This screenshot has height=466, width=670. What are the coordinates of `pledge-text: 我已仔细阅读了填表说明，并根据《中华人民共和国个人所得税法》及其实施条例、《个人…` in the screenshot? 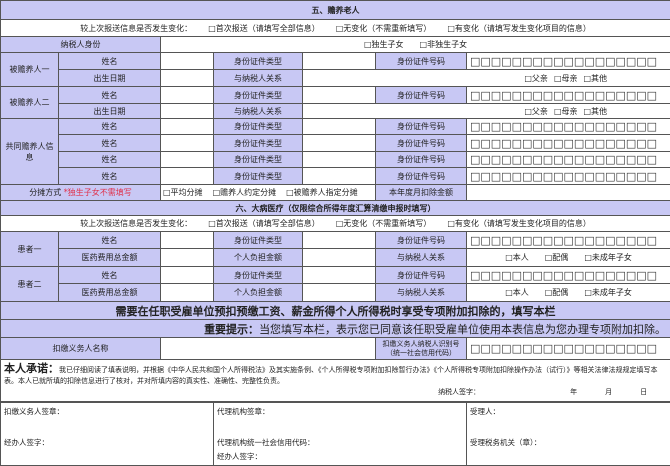 It's located at (331, 375).